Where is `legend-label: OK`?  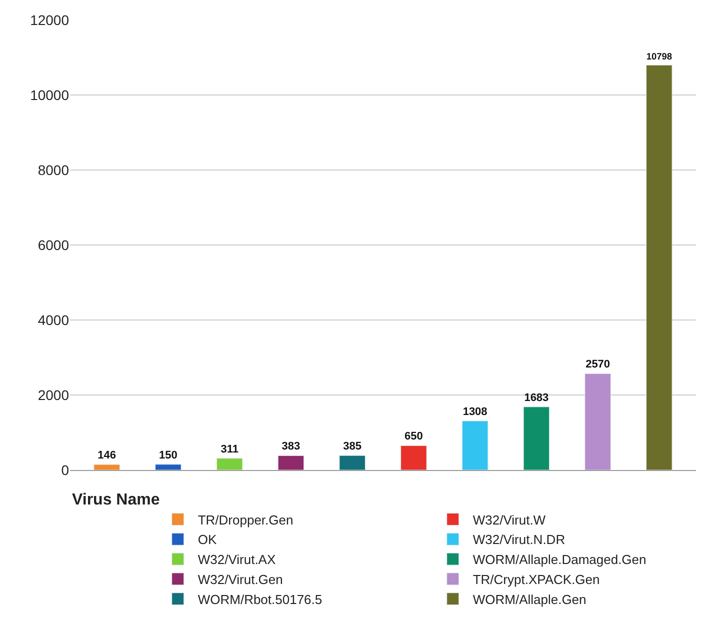
legend-label: OK is located at coordinates (207, 540).